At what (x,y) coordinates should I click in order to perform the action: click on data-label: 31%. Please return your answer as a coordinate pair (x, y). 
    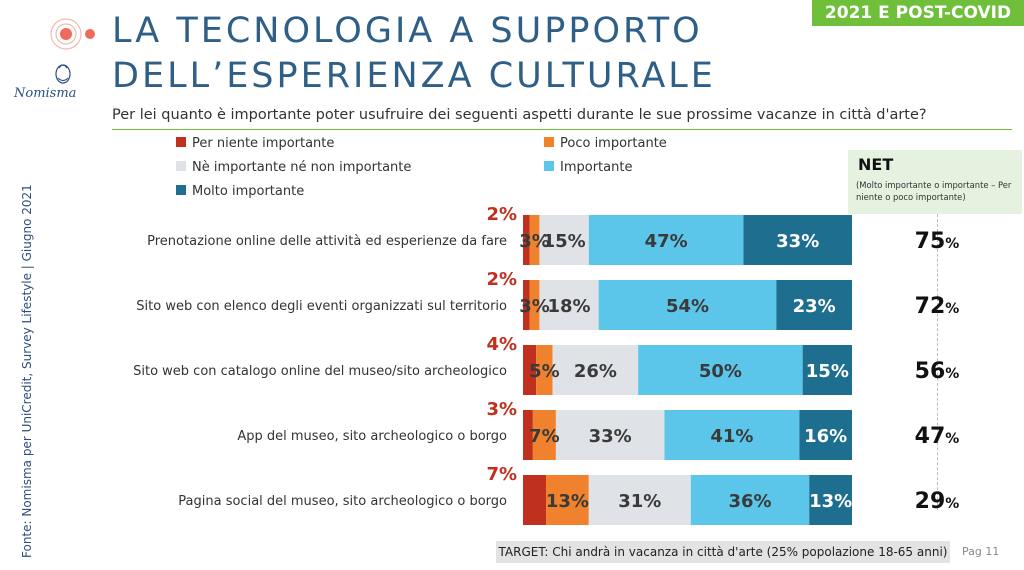
    Looking at the image, I should click on (639, 501).